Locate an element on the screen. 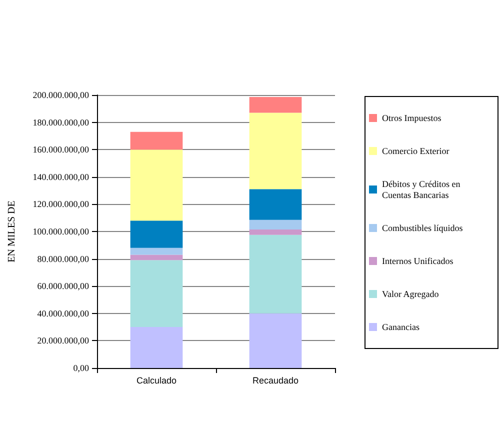 This screenshot has width=500, height=445. y-tick-label: 60.000.000,00 is located at coordinates (63, 286).